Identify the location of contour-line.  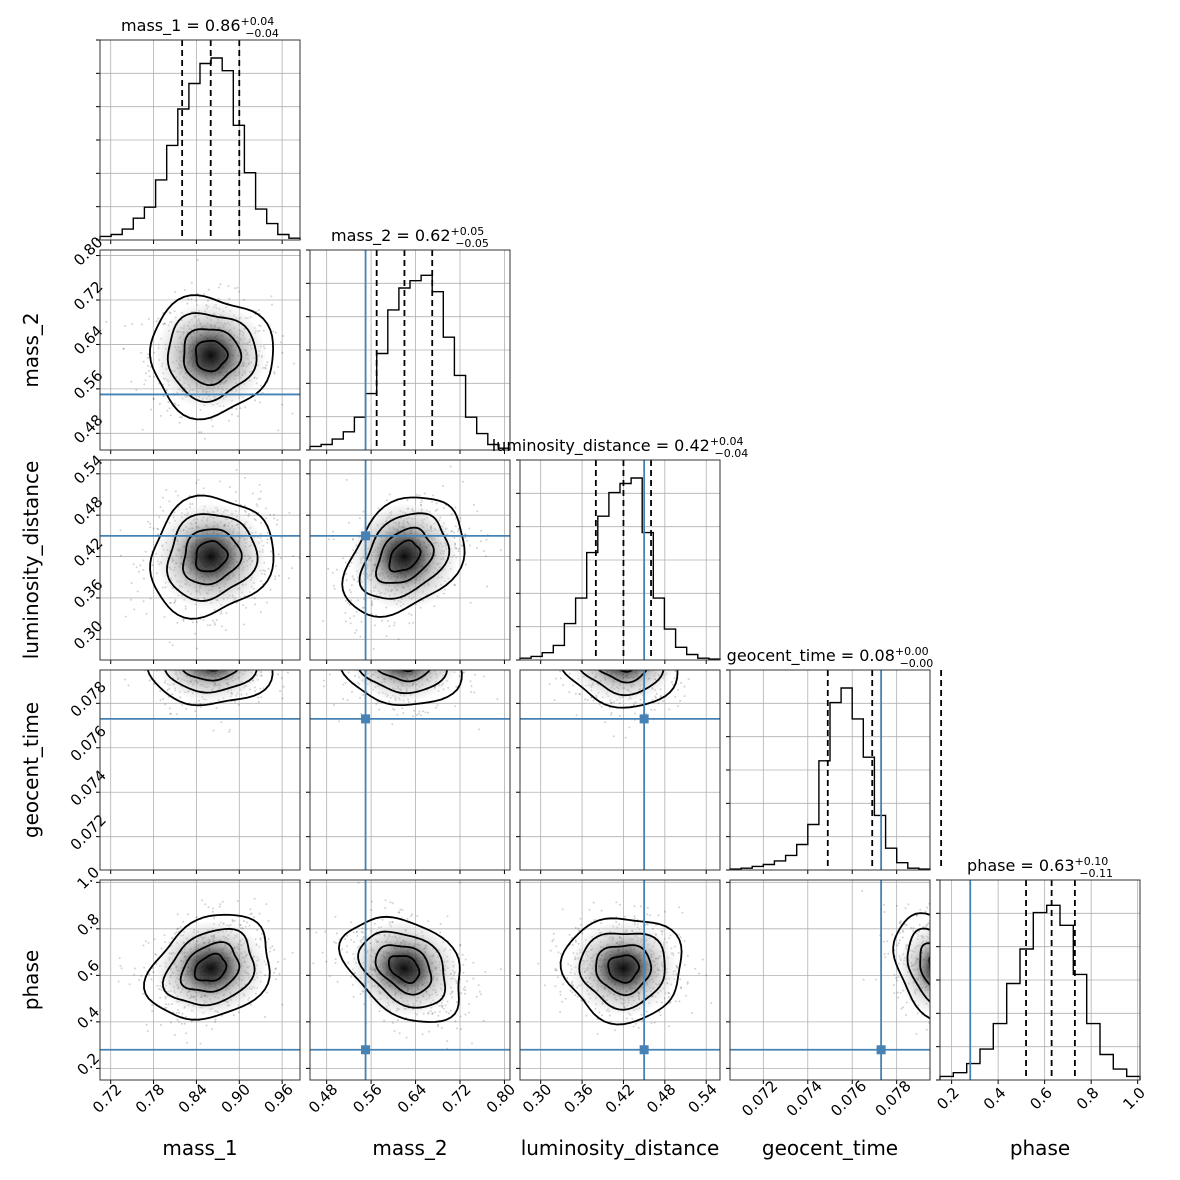
(403, 682).